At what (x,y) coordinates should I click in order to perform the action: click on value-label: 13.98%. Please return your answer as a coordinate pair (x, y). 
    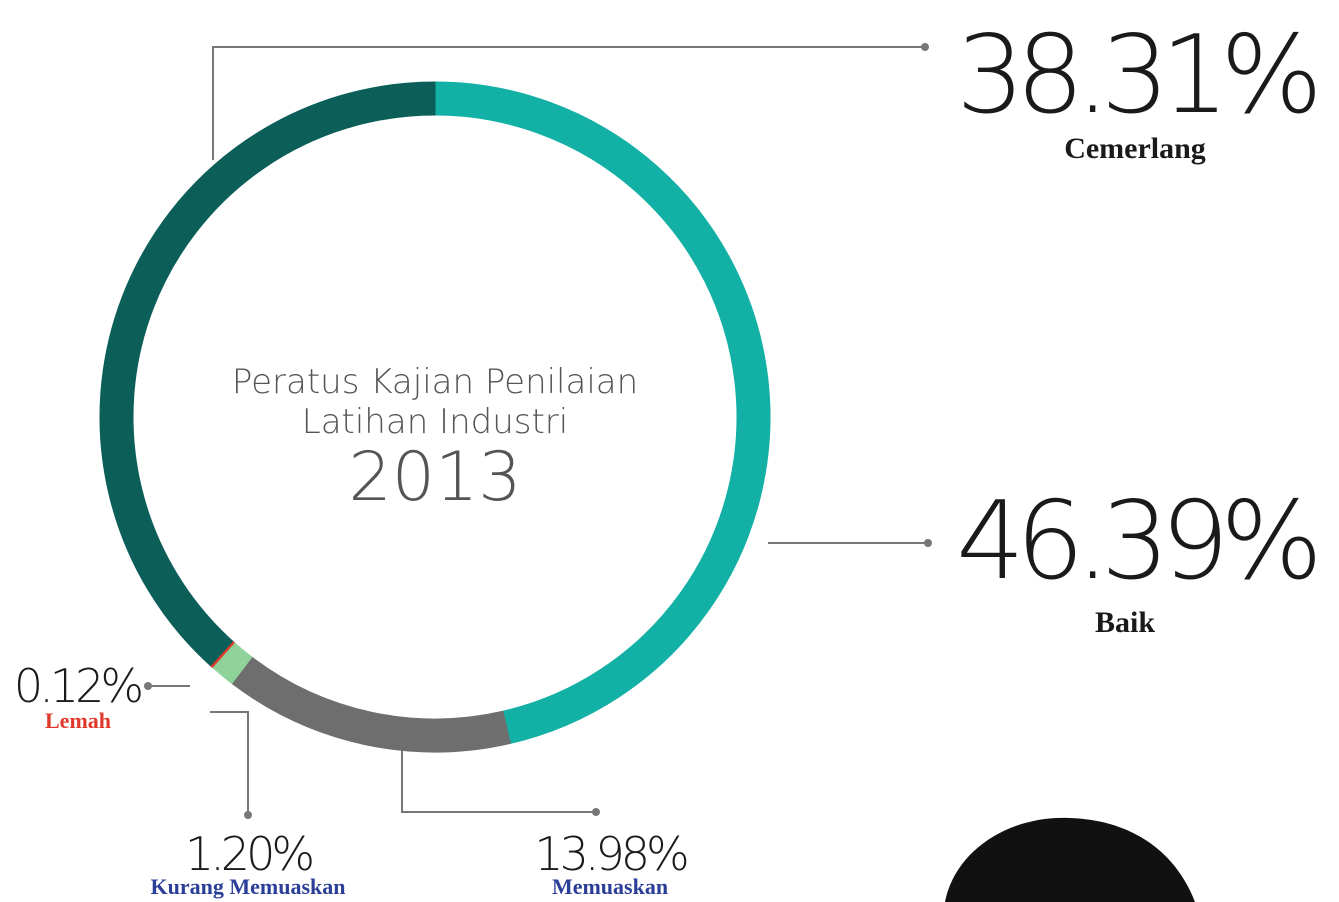
    Looking at the image, I should click on (610, 854).